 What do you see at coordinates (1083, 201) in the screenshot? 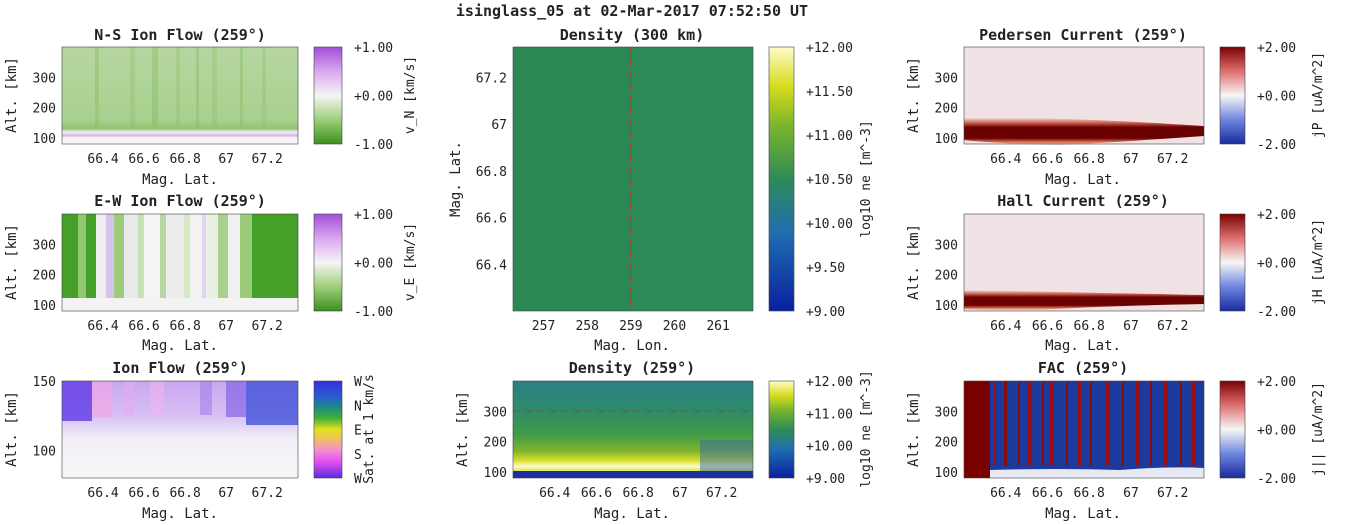
I see `panel-title: Hall Current (259°)` at bounding box center [1083, 201].